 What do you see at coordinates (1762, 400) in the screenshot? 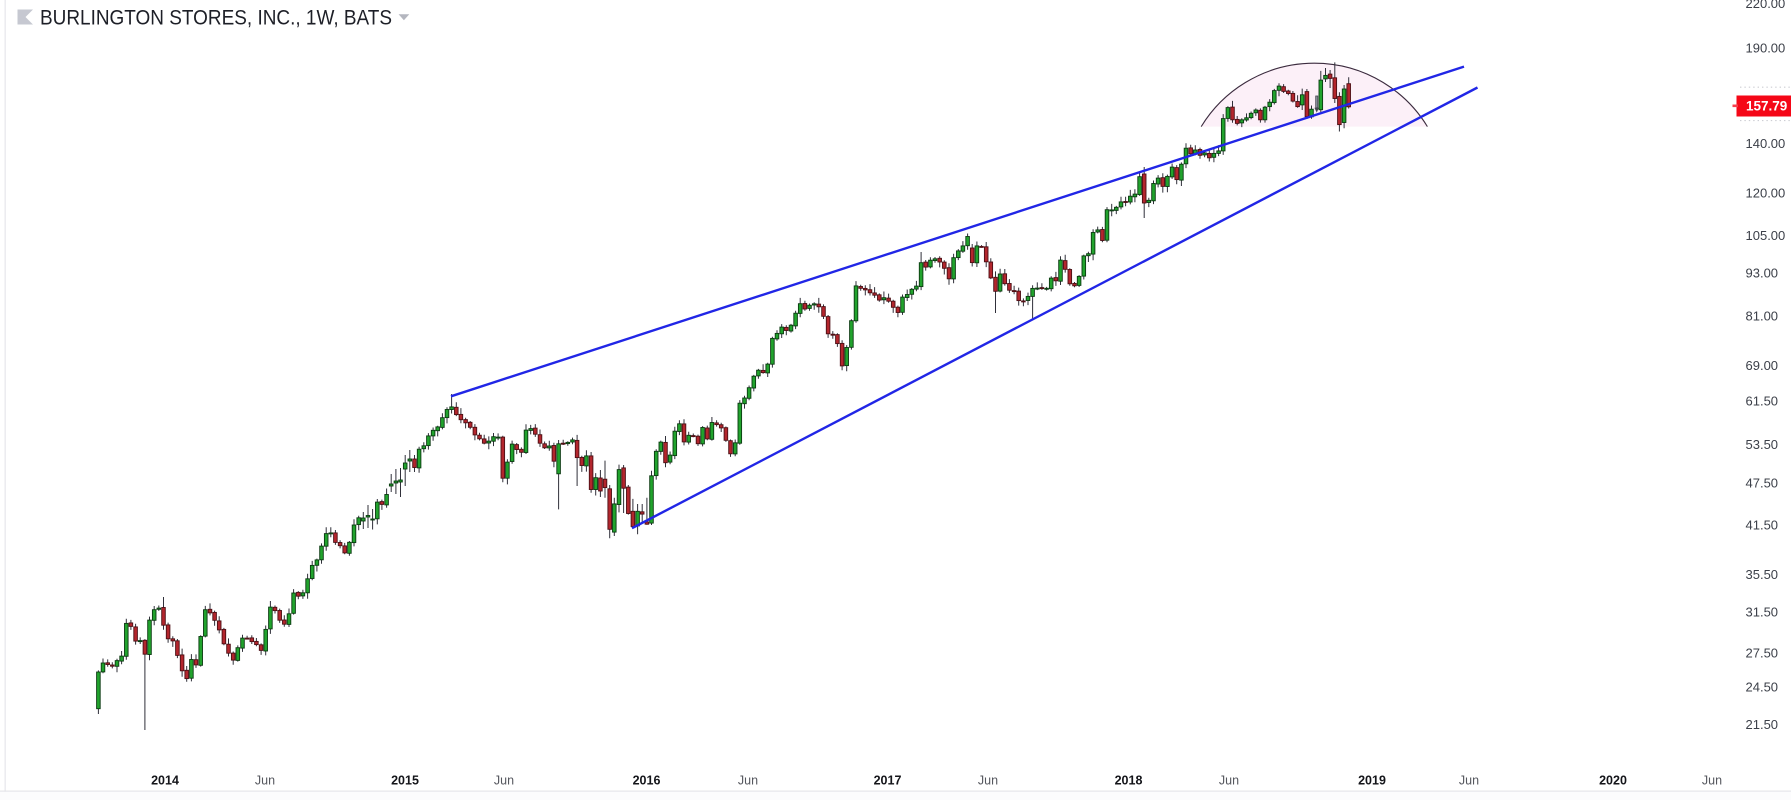
I see `svg-text: 61.50` at bounding box center [1762, 400].